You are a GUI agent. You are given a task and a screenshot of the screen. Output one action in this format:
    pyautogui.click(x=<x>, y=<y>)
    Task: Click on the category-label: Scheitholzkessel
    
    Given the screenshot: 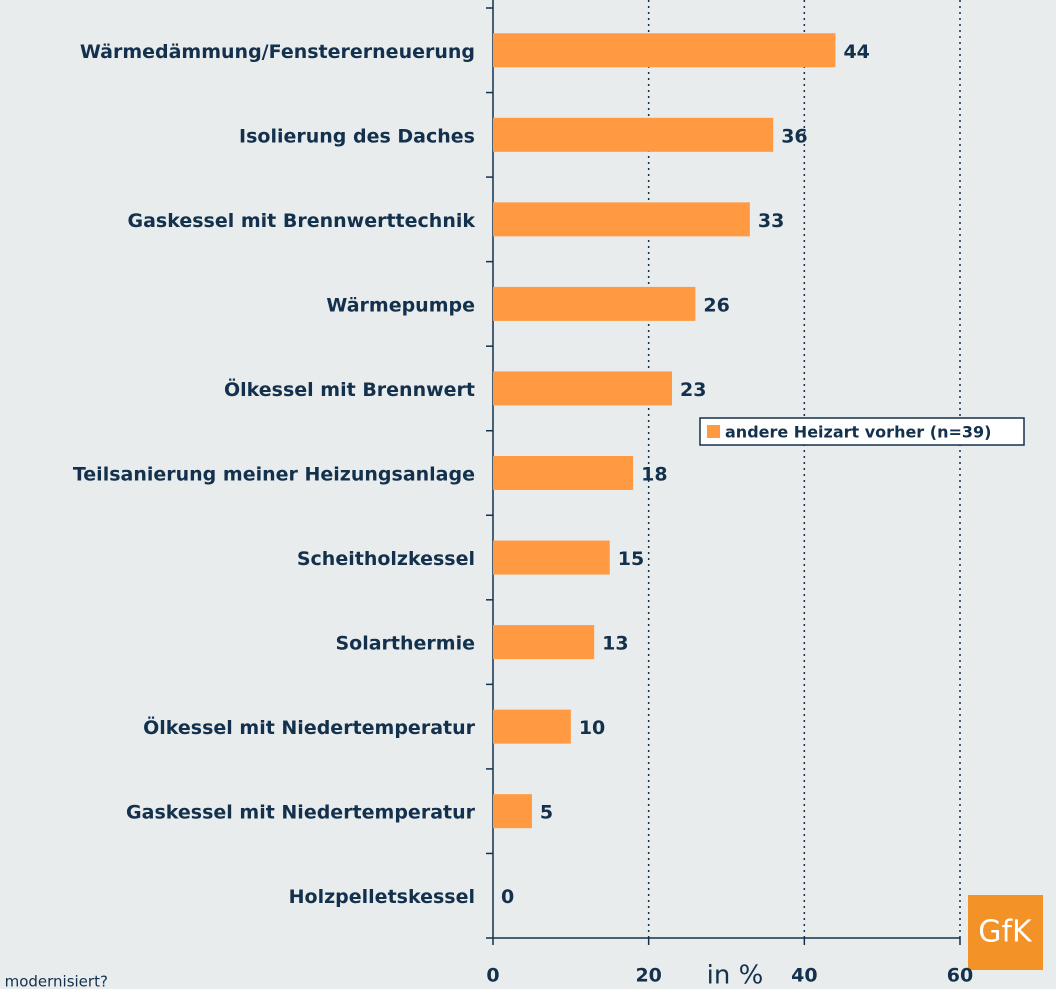 What is the action you would take?
    pyautogui.click(x=386, y=559)
    